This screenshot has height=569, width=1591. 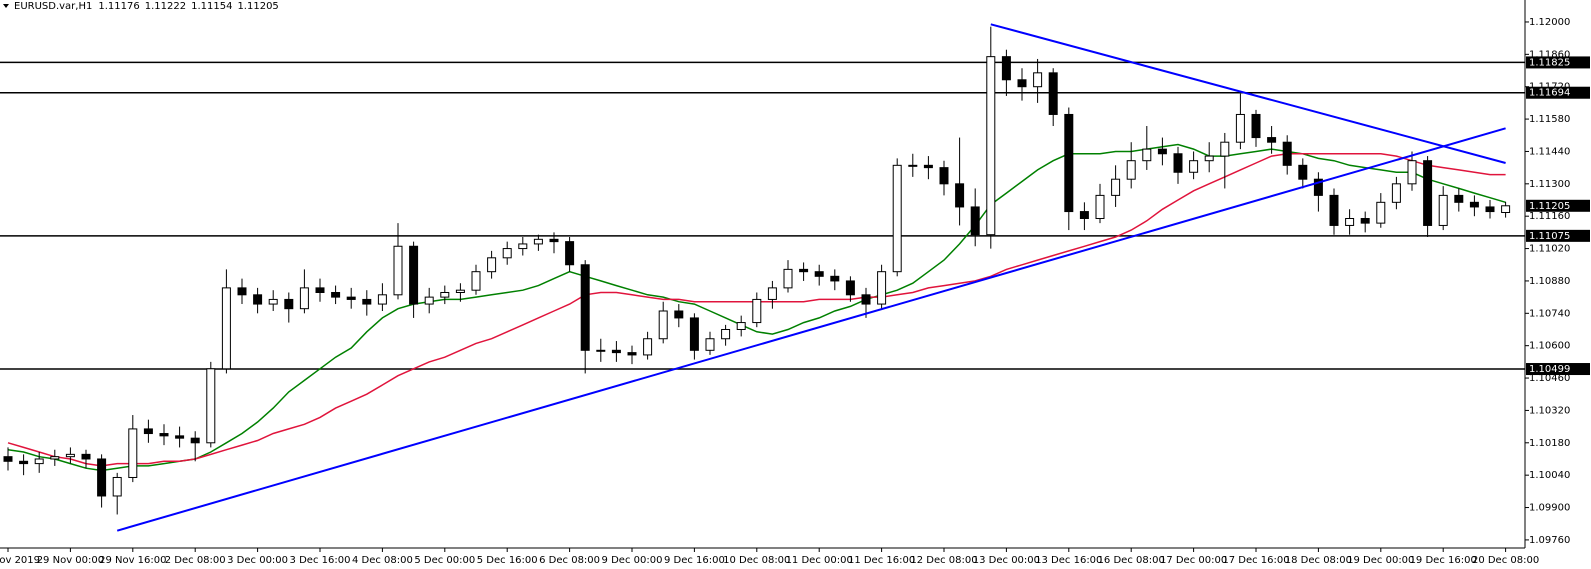 What do you see at coordinates (53, 6) in the screenshot?
I see `symbol-label: EURUSD.var,H1` at bounding box center [53, 6].